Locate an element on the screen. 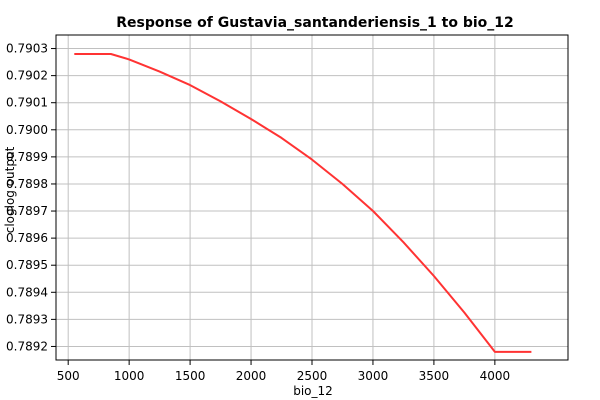 The height and width of the screenshot is (400, 600). y-tick-label: 0.7898 is located at coordinates (27, 184).